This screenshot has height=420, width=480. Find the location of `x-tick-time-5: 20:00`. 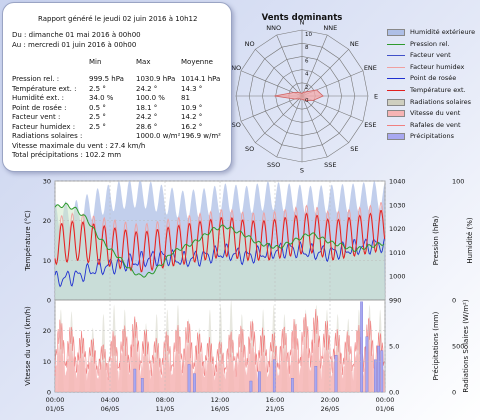

x-tick-time-5: 20:00 is located at coordinates (330, 400).